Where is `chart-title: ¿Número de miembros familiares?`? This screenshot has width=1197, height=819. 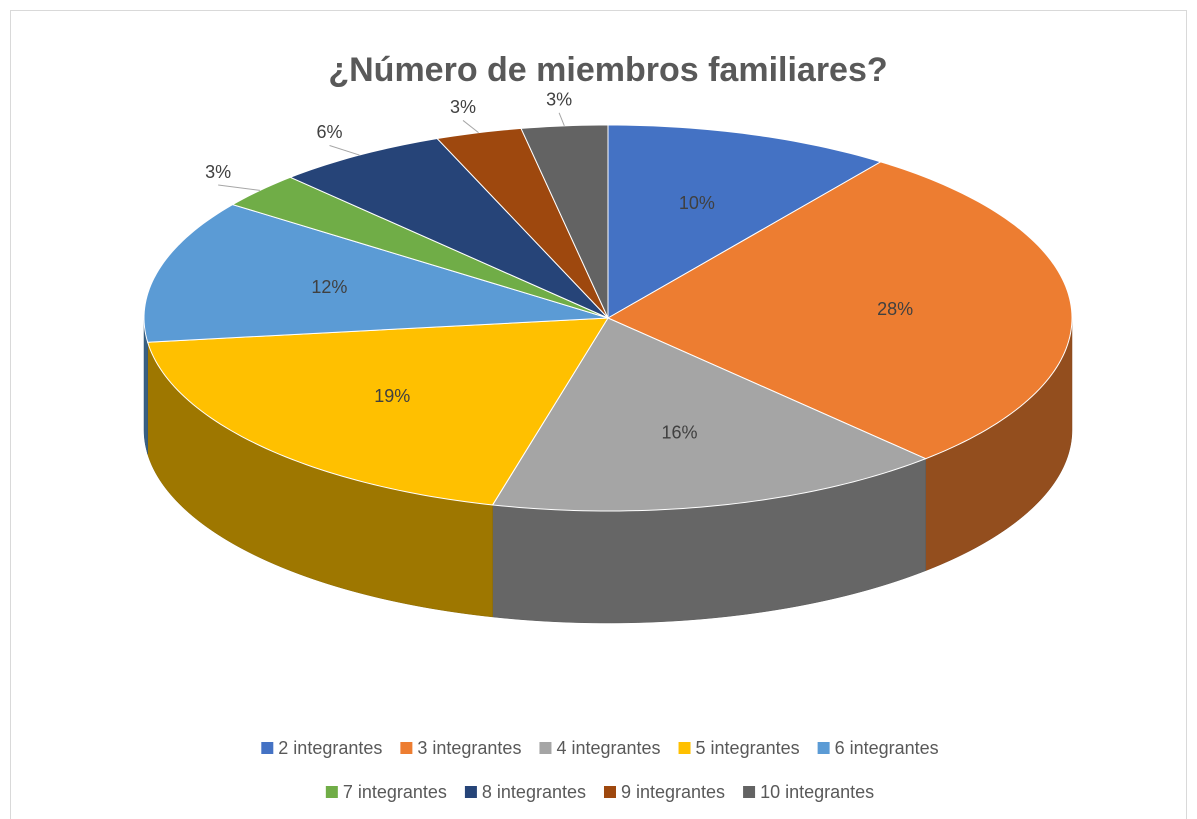 chart-title: ¿Número de miembros familiares? is located at coordinates (607, 70).